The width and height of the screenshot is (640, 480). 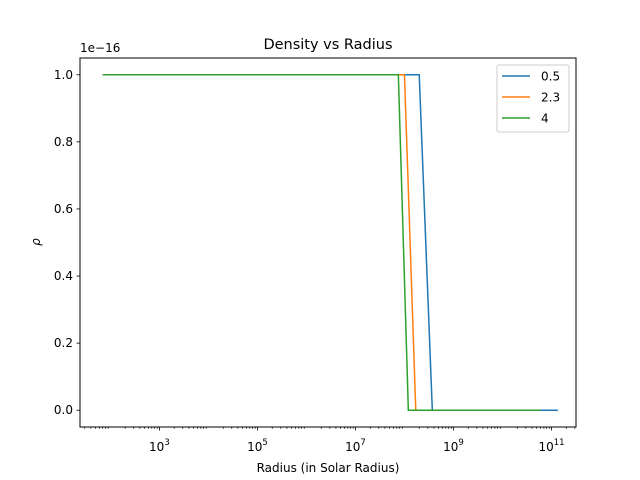 I want to click on x-tick-label: 10³, so click(x=159, y=446).